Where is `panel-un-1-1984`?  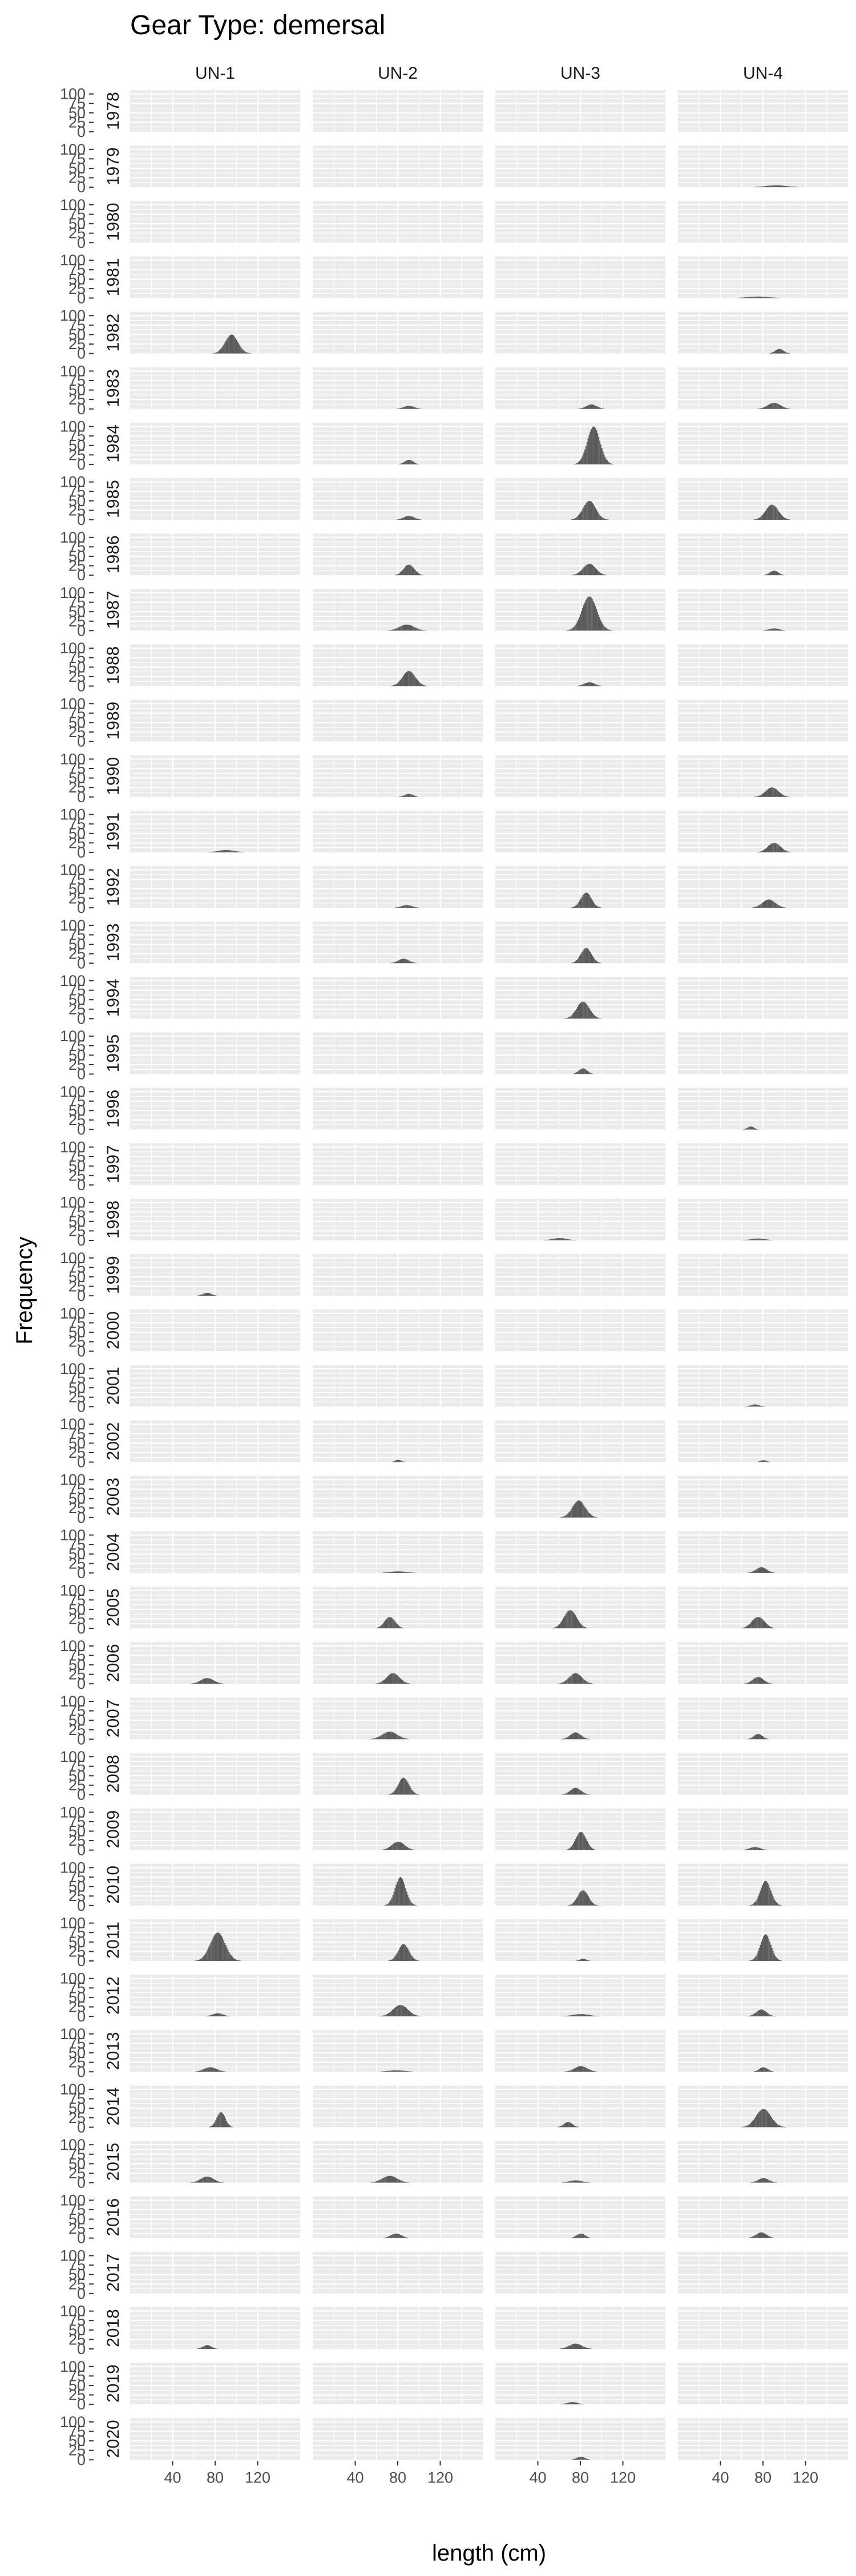
panel-un-1-1984 is located at coordinates (215, 443).